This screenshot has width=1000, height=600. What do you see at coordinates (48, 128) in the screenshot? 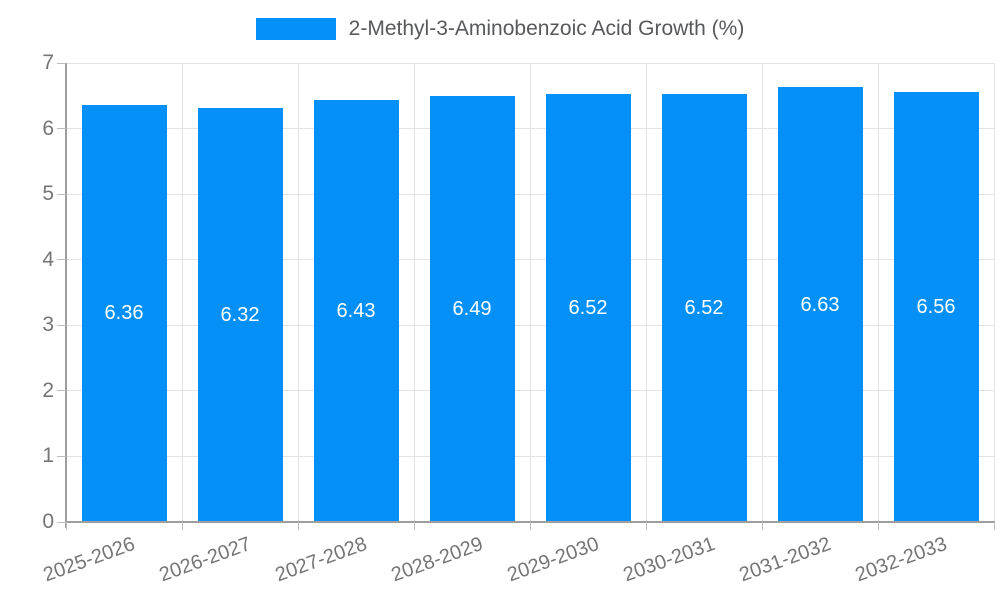
I see `y-tick-label: 6` at bounding box center [48, 128].